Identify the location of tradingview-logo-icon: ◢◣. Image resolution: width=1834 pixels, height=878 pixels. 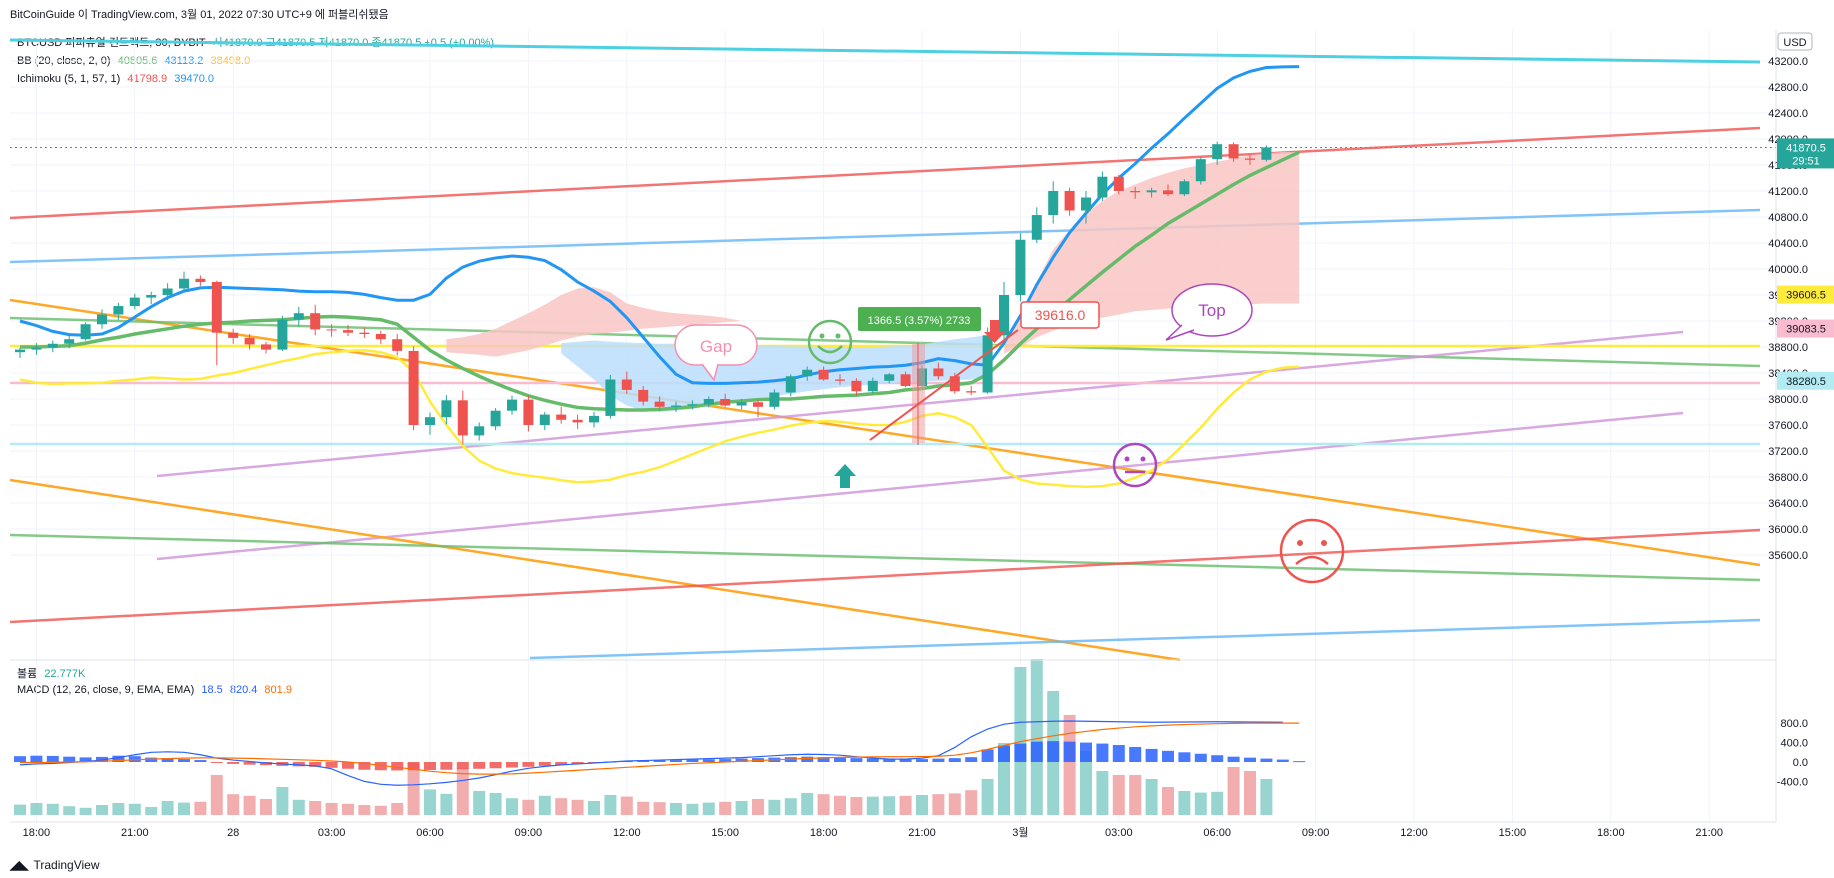
(19, 865).